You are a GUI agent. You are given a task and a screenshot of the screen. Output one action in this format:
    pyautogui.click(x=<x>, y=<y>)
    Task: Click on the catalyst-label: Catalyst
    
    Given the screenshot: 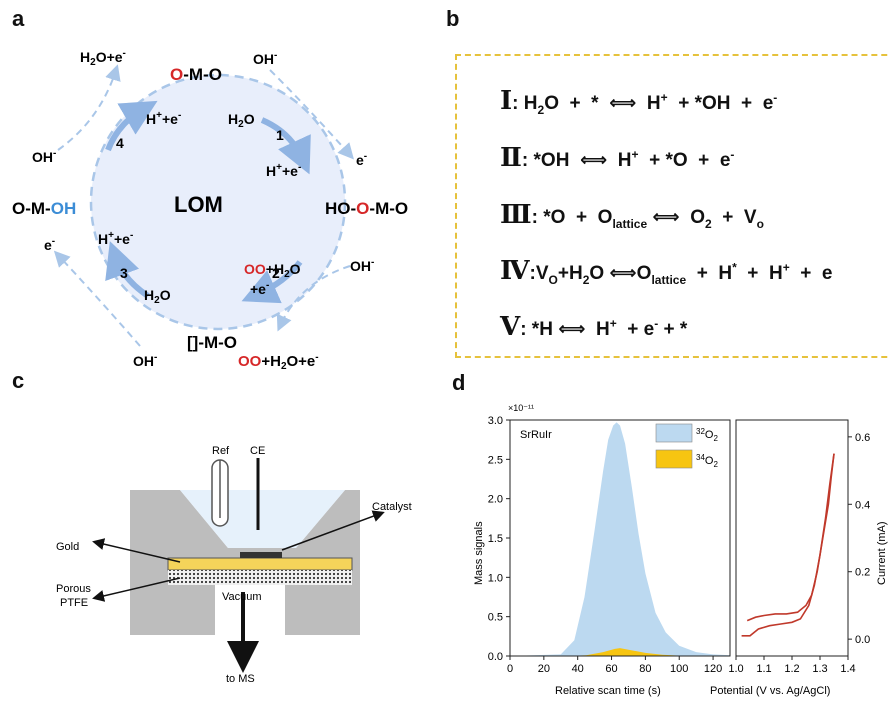 What is the action you would take?
    pyautogui.click(x=392, y=507)
    